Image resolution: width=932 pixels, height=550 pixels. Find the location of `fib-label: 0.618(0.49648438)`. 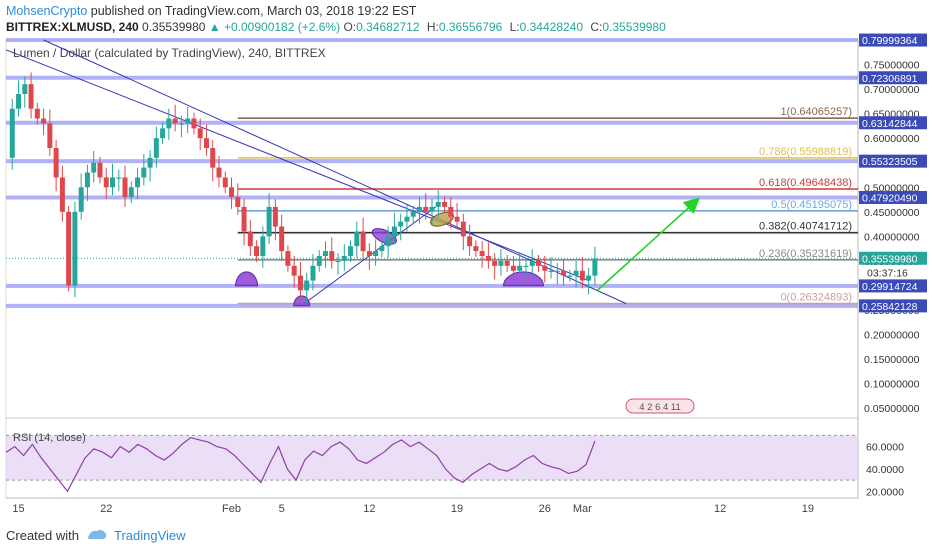

fib-label: 0.618(0.49648438) is located at coordinates (805, 183).